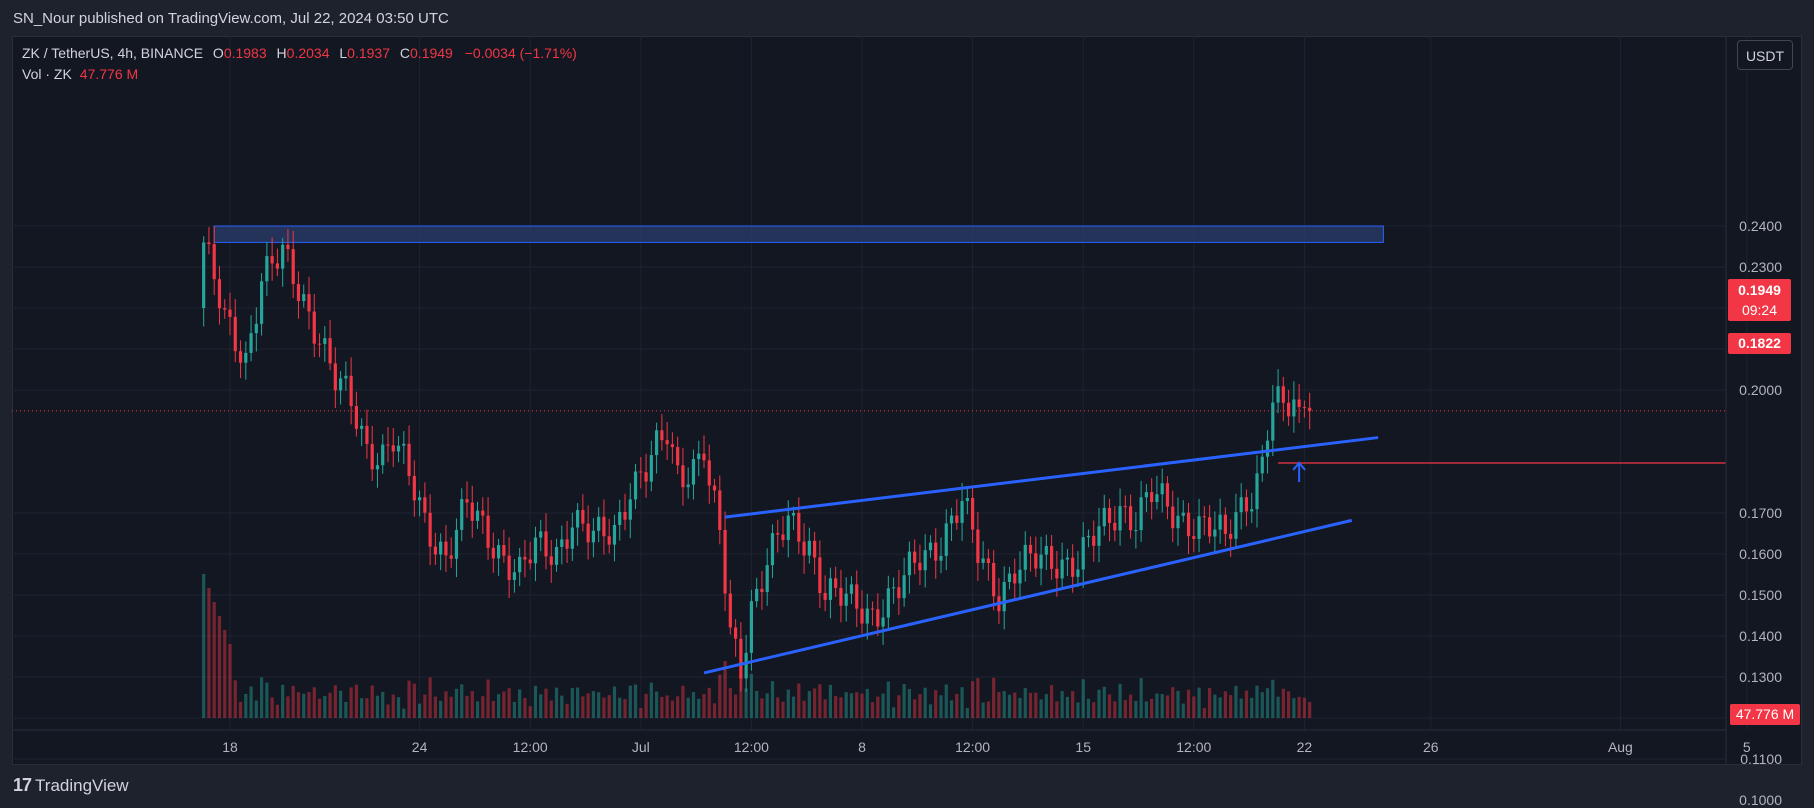 The image size is (1814, 808). Describe the element at coordinates (82, 785) in the screenshot. I see `tradingview-logo-text: TradingView` at that location.